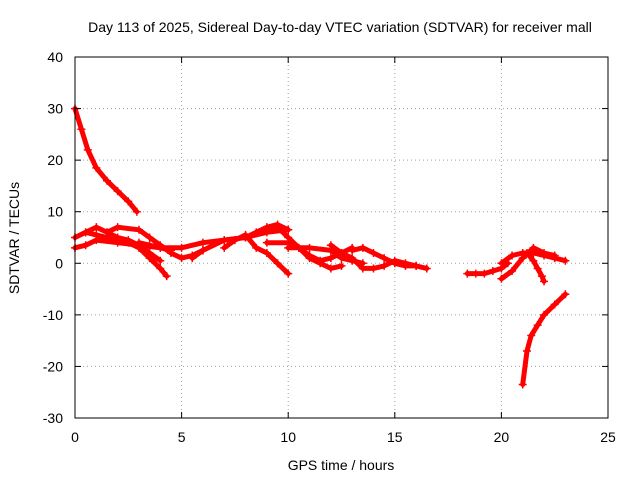 The width and height of the screenshot is (640, 480). What do you see at coordinates (53, 315) in the screenshot?
I see `y-tick-label: -10` at bounding box center [53, 315].